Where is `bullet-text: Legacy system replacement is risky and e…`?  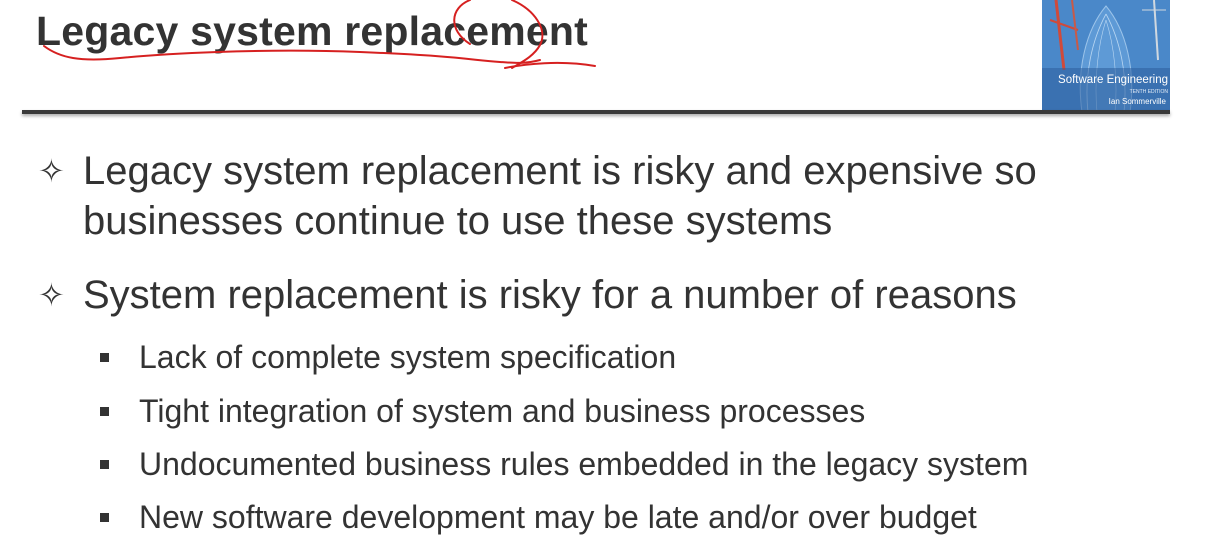 bullet-text: Legacy system replacement is risky and e… is located at coordinates (560, 196).